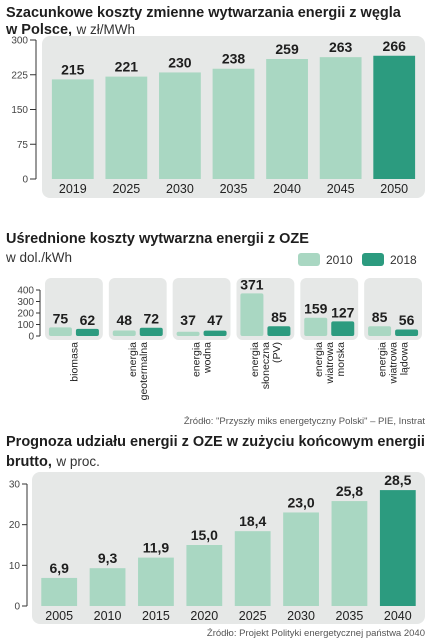 The image size is (431, 640). I want to click on chart2-x-label-line: geotermalna, so click(144, 371).